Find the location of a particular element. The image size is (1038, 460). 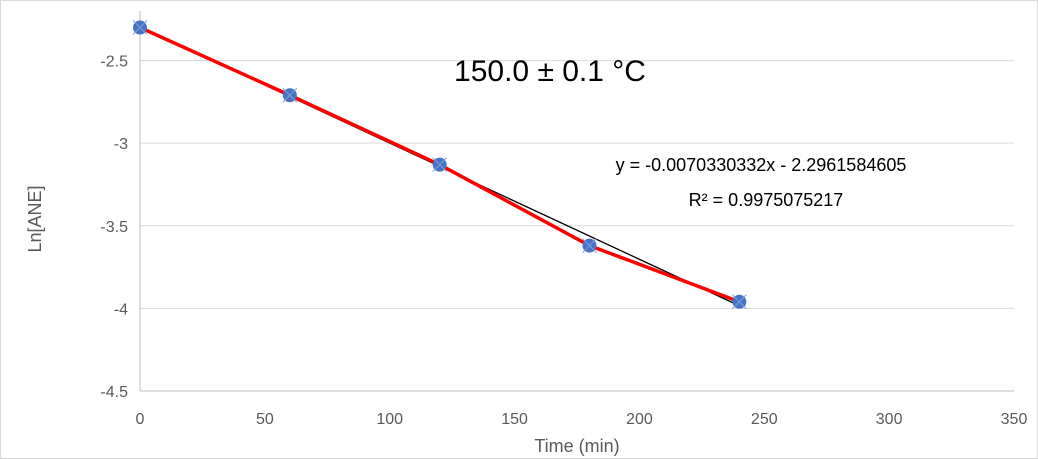

y-tick-label: -2.5 is located at coordinates (114, 62).